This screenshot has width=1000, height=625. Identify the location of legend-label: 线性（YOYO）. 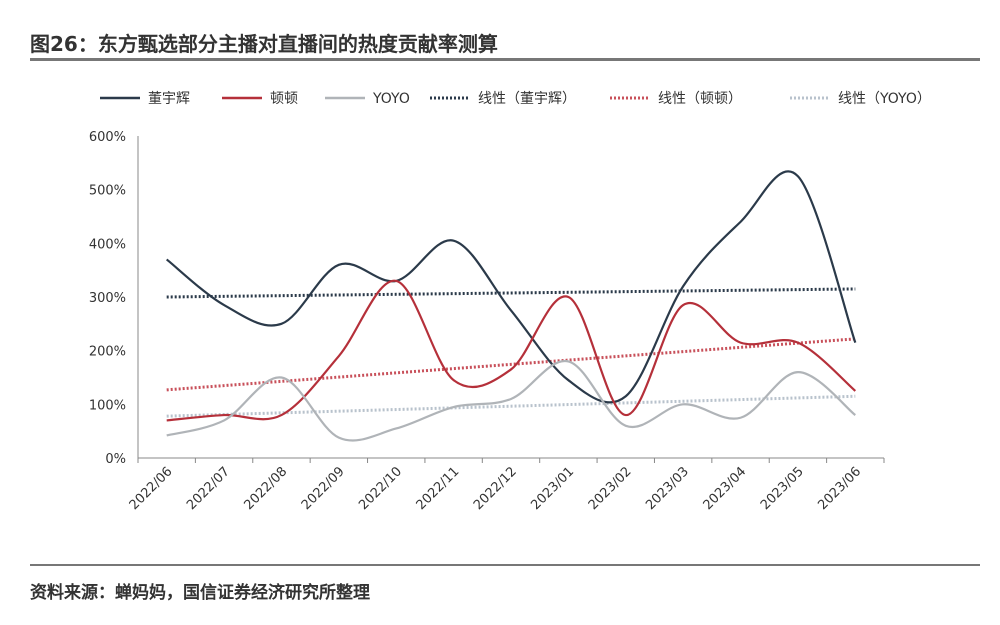
(884, 99).